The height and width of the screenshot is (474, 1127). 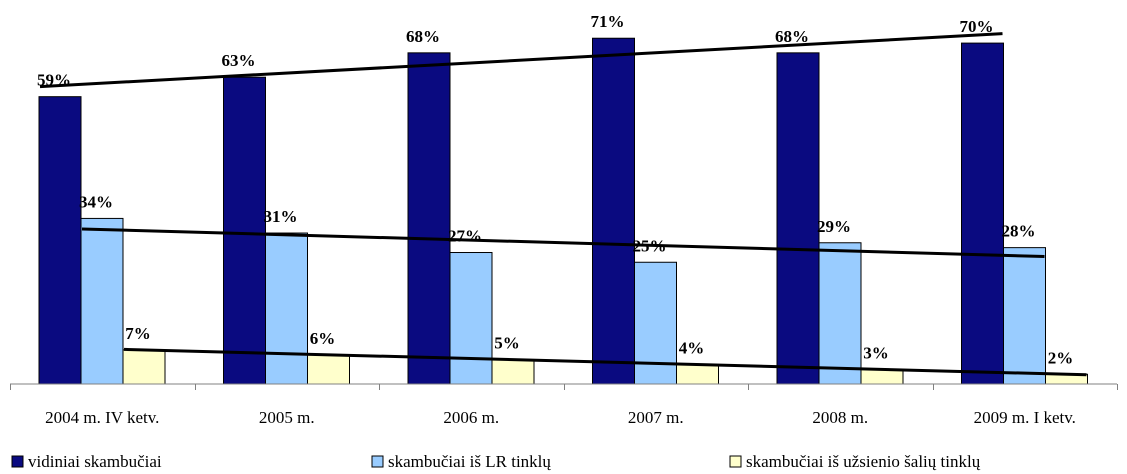 What do you see at coordinates (469, 461) in the screenshot?
I see `legend-label-skambuciai-is-lr-tinklu: skambučiai iš LR tinklų` at bounding box center [469, 461].